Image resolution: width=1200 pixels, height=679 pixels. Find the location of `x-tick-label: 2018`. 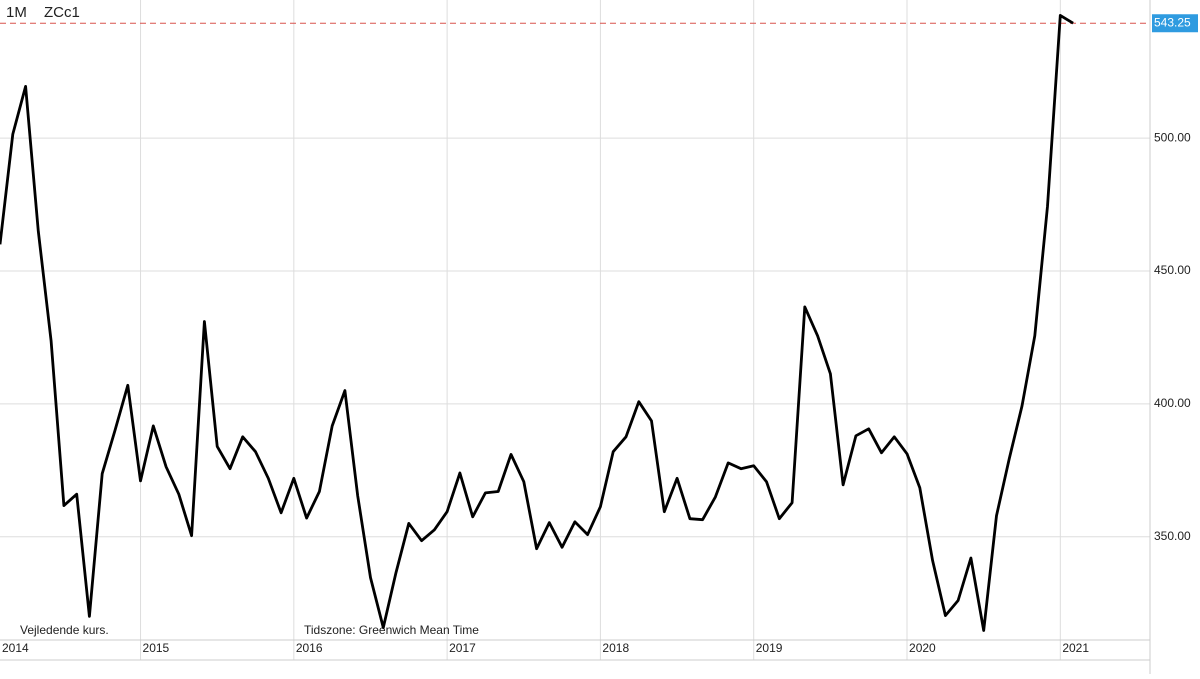

x-tick-label: 2018 is located at coordinates (615, 648).